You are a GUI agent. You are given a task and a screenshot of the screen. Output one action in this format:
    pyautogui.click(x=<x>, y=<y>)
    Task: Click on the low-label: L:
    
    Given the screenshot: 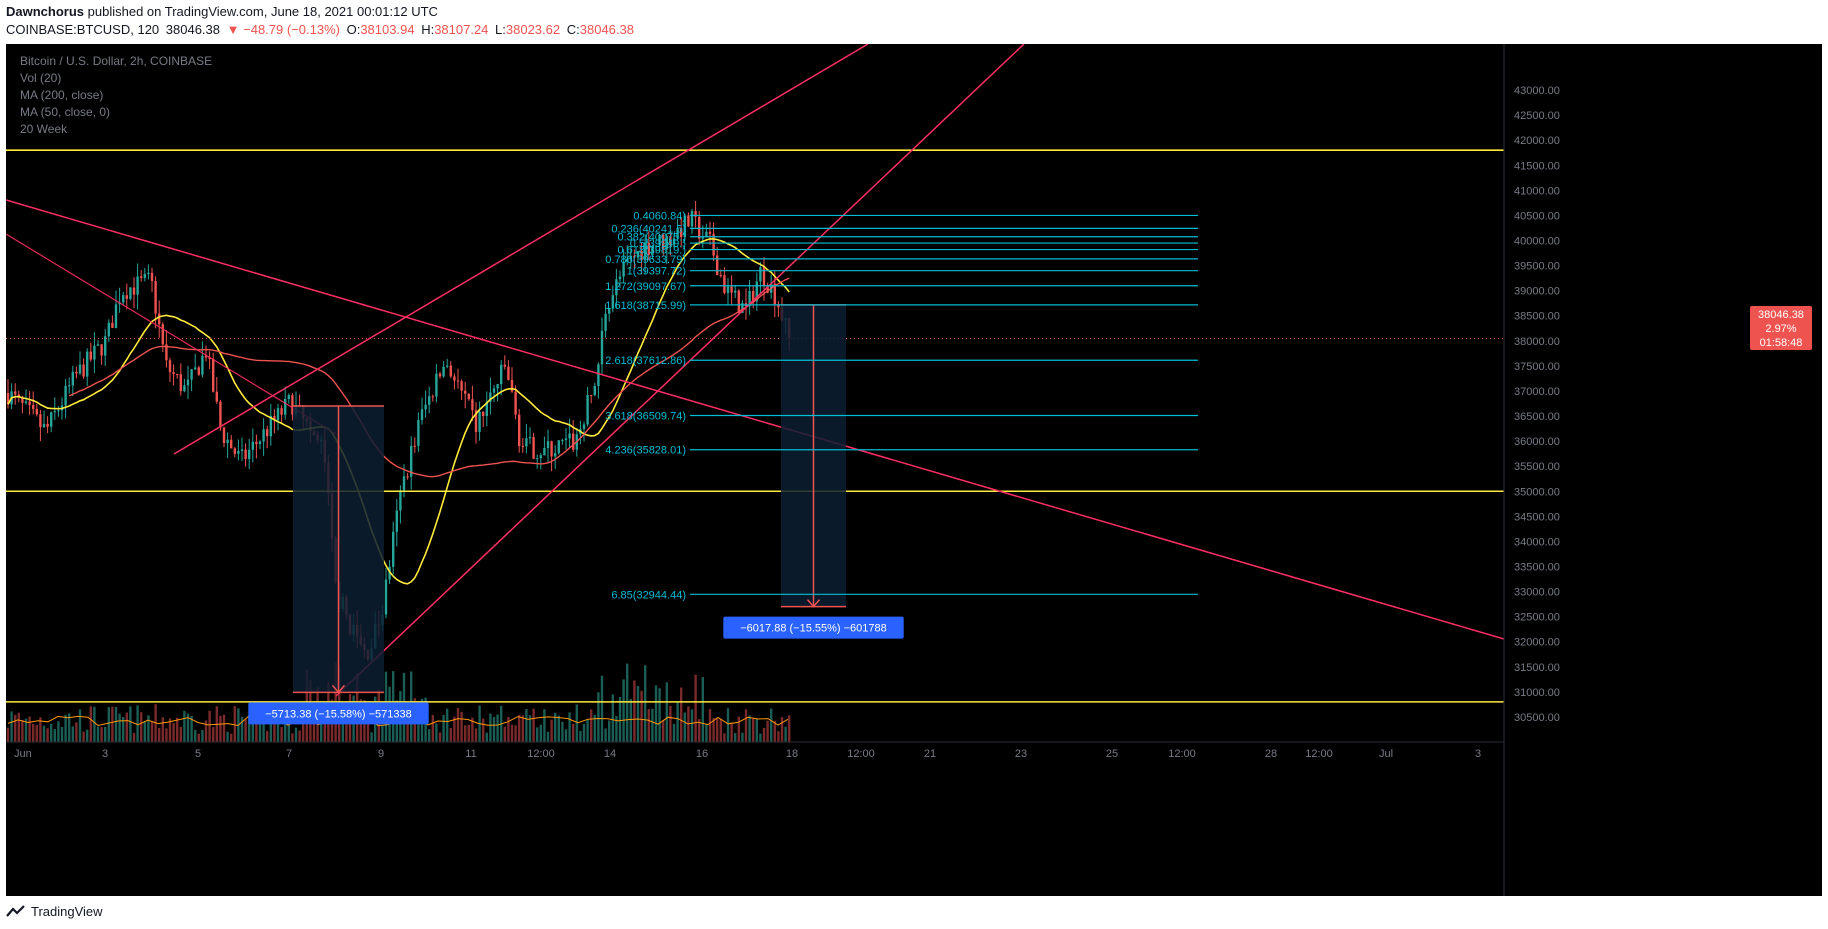 What is the action you would take?
    pyautogui.click(x=500, y=29)
    